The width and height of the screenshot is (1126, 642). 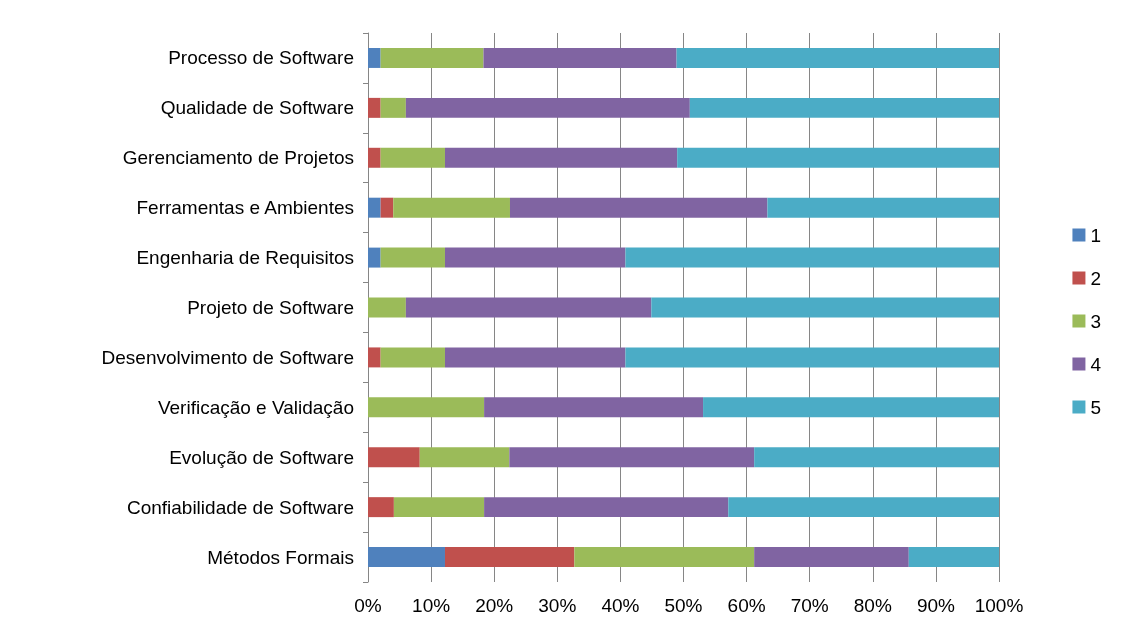 I want to click on x-tick-label: 40%, so click(x=620, y=605).